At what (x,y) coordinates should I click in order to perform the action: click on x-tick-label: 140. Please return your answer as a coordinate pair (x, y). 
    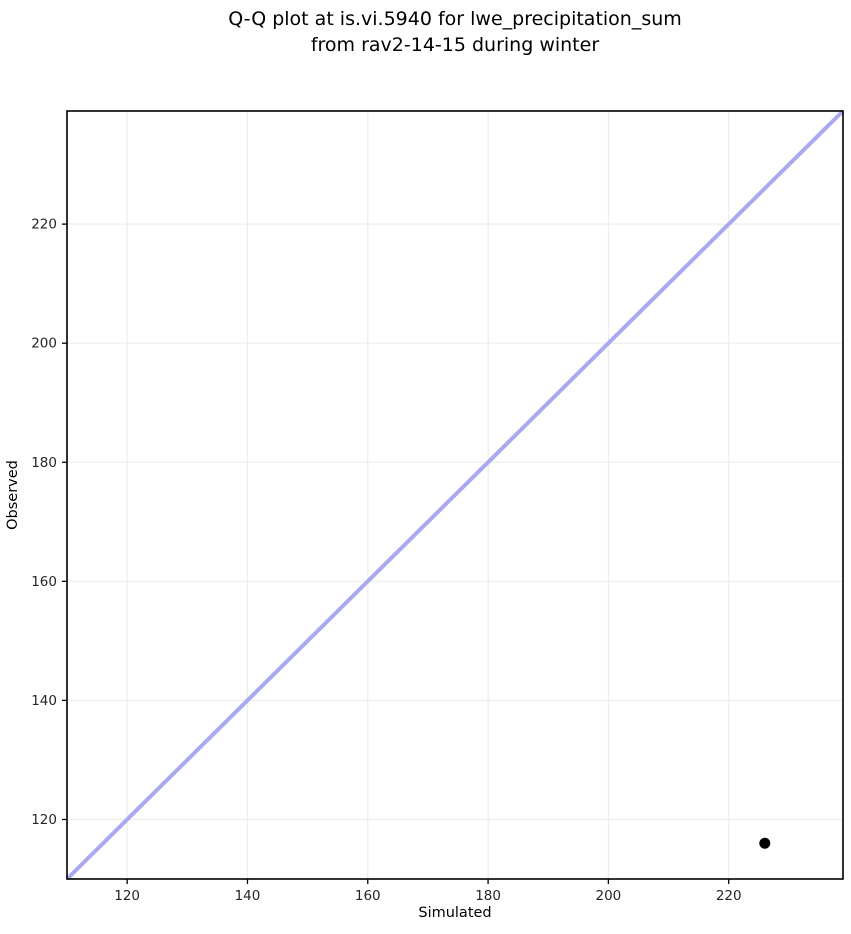
    Looking at the image, I should click on (248, 896).